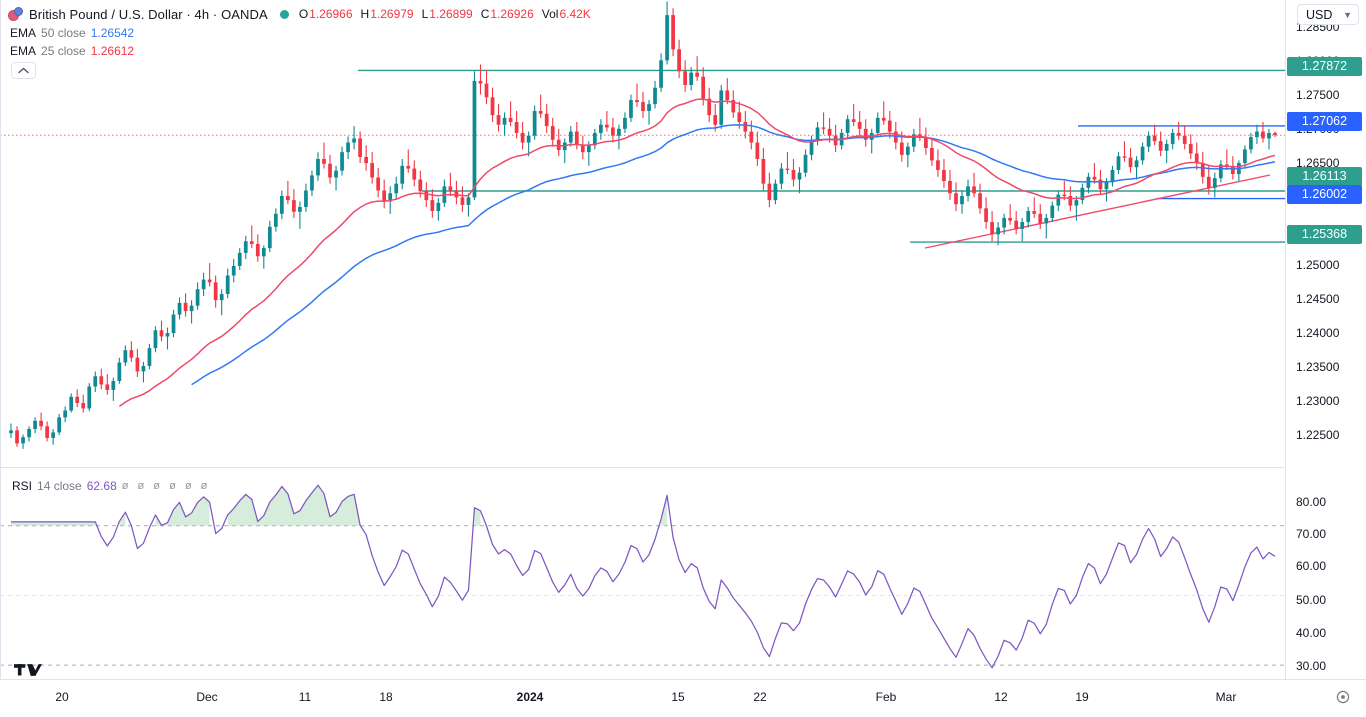  I want to click on price-tick: 1.25000, so click(1318, 265).